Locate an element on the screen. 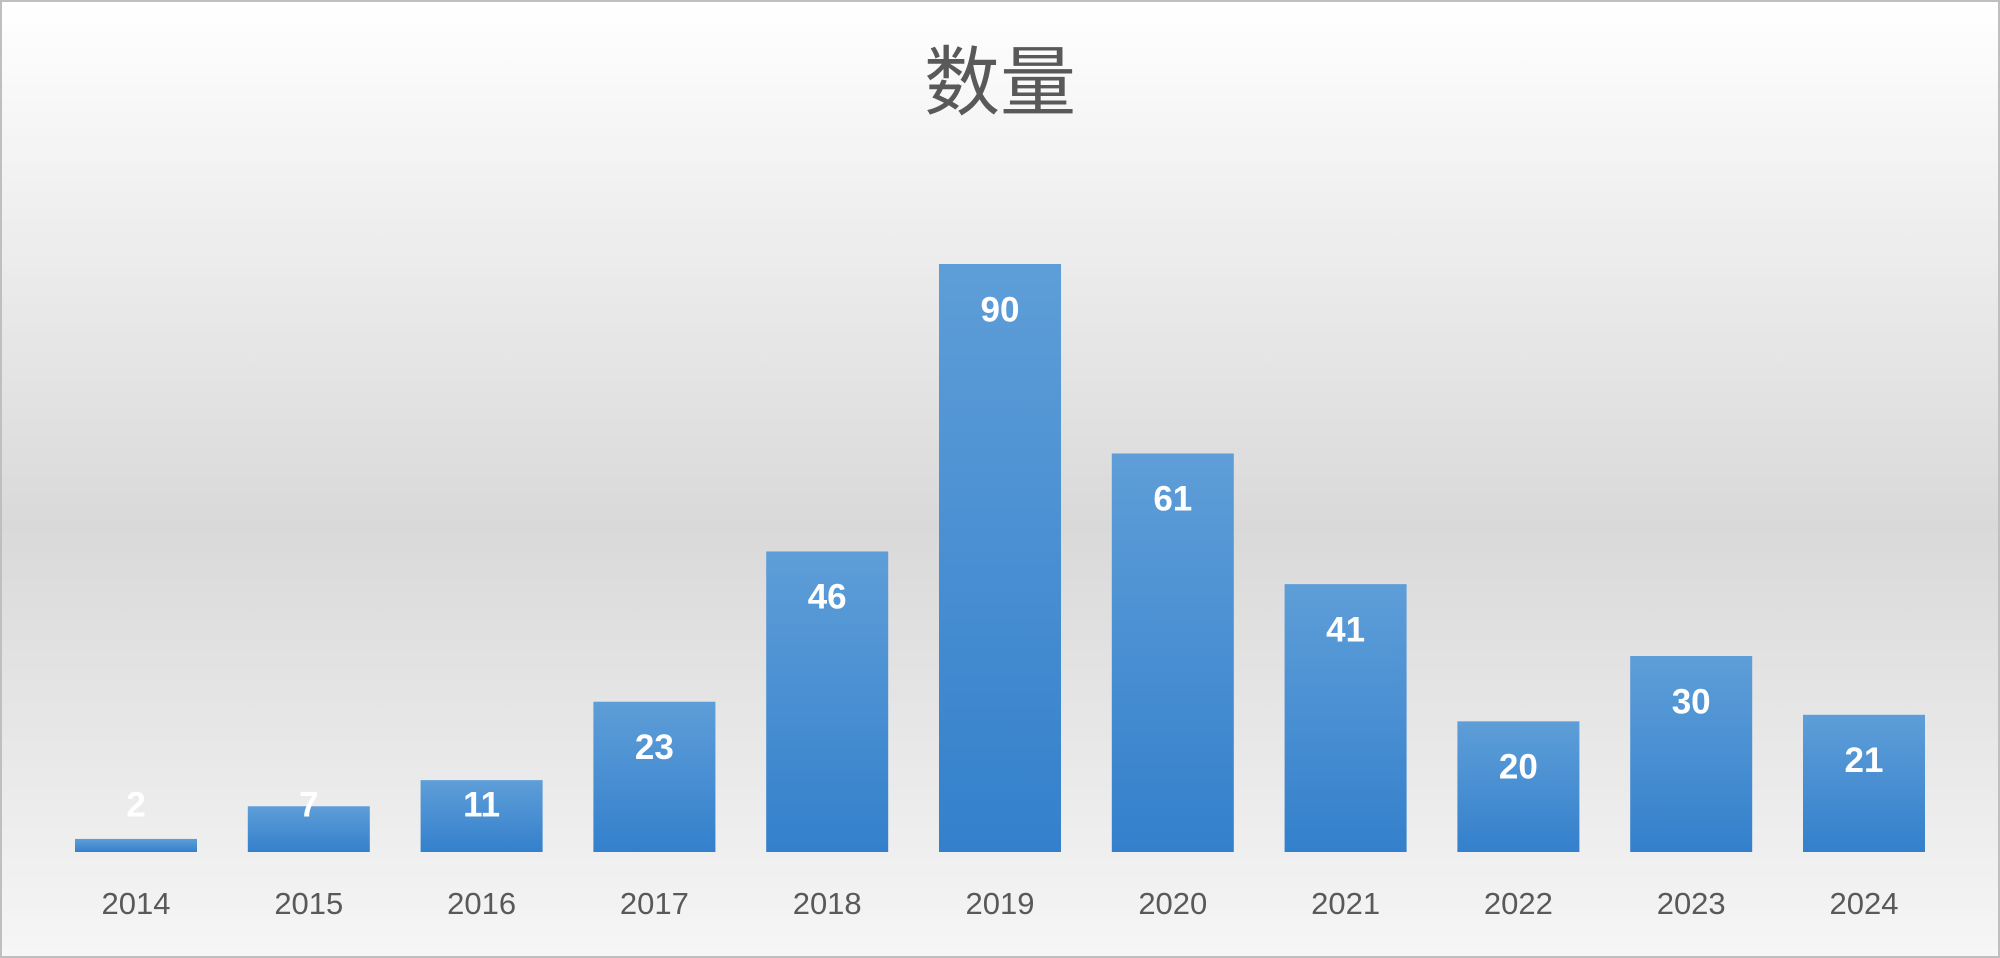 The height and width of the screenshot is (958, 2000). data-label: 2 is located at coordinates (135, 804).